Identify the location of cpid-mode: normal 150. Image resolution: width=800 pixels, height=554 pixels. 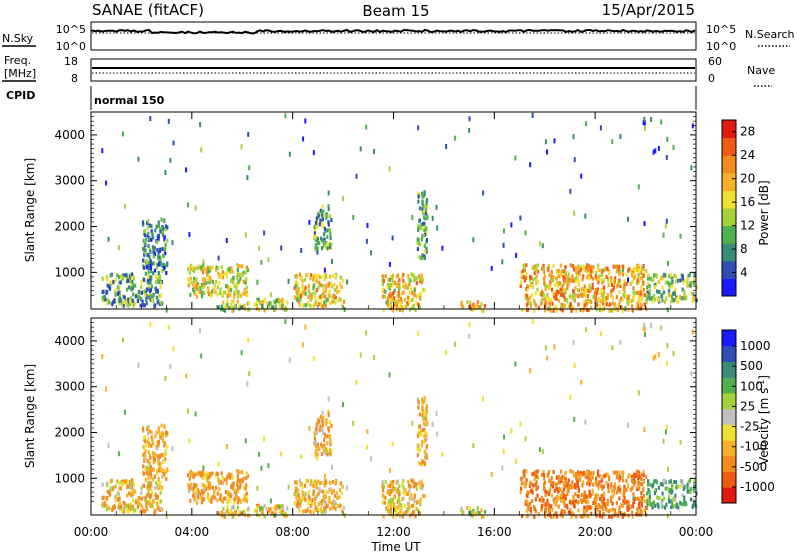
(129, 100).